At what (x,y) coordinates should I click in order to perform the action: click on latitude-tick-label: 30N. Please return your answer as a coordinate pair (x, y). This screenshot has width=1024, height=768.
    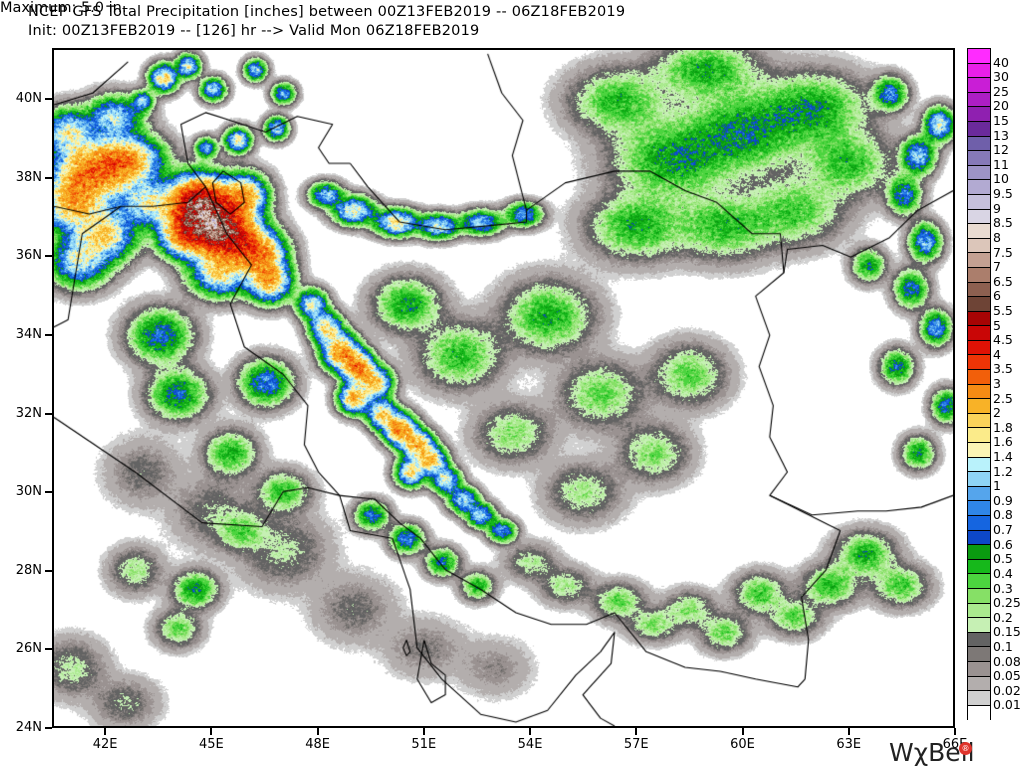
    Looking at the image, I should click on (28, 492).